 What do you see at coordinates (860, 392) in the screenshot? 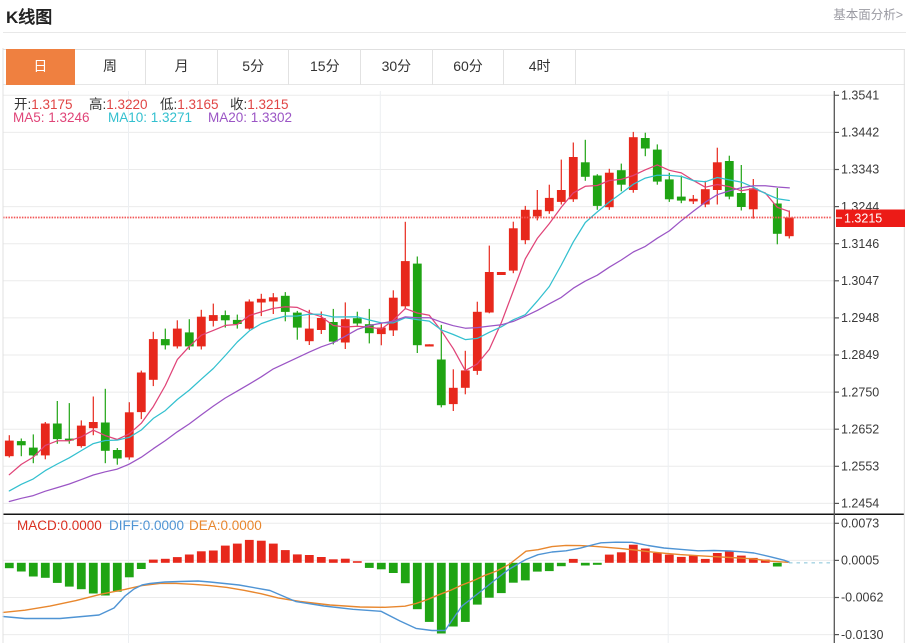
I see `svg-text: 1.2750` at bounding box center [860, 392].